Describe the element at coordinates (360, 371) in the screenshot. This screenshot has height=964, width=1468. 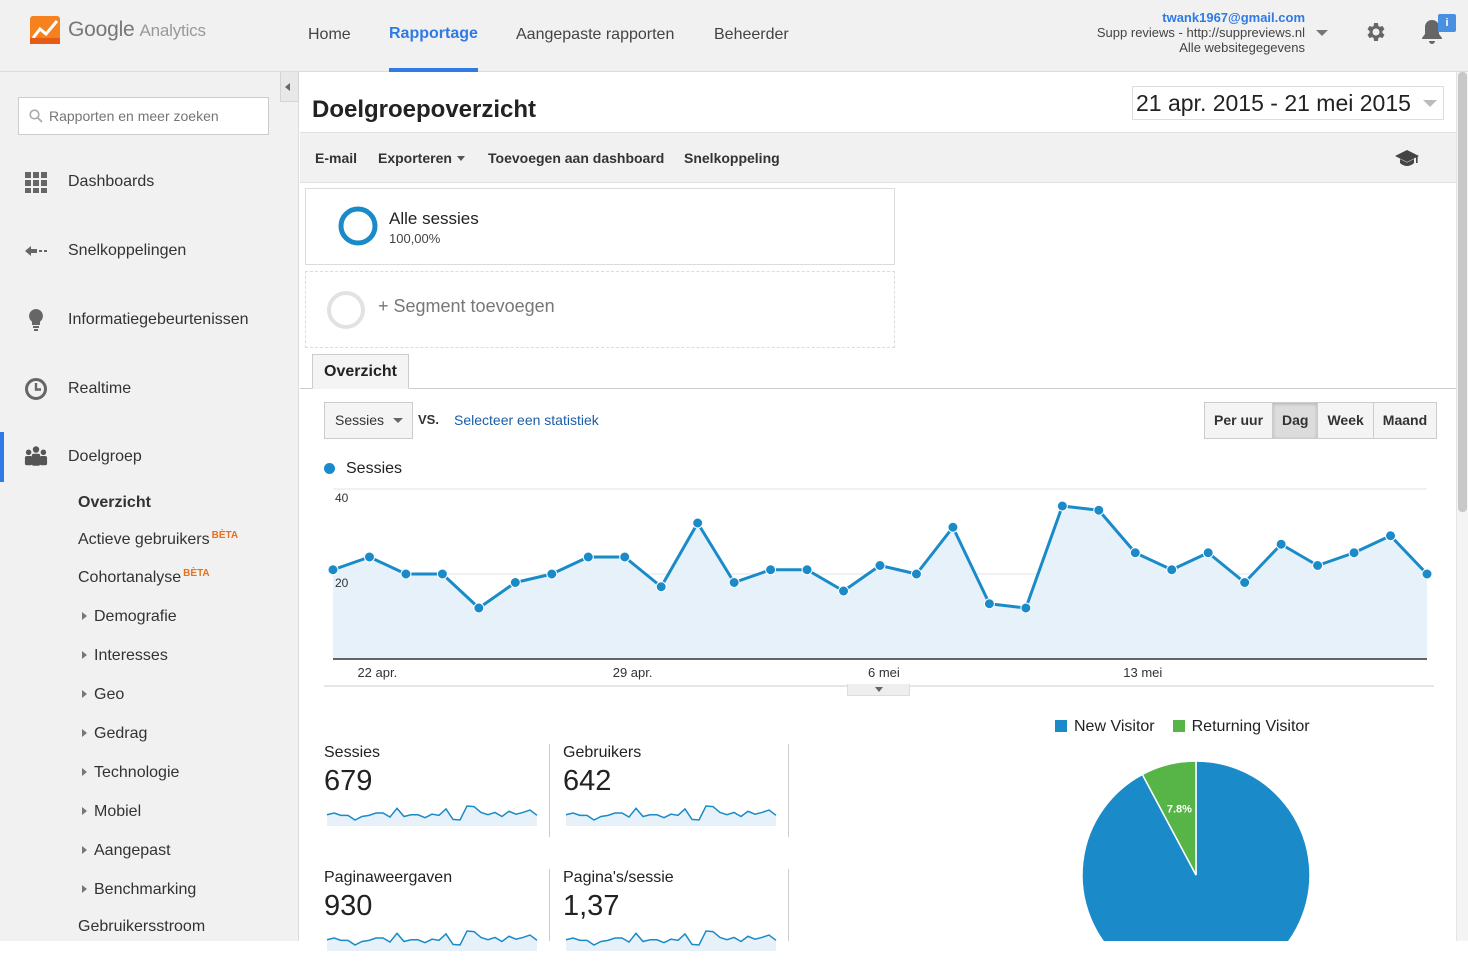
I see `tab-overview: Overzicht` at that location.